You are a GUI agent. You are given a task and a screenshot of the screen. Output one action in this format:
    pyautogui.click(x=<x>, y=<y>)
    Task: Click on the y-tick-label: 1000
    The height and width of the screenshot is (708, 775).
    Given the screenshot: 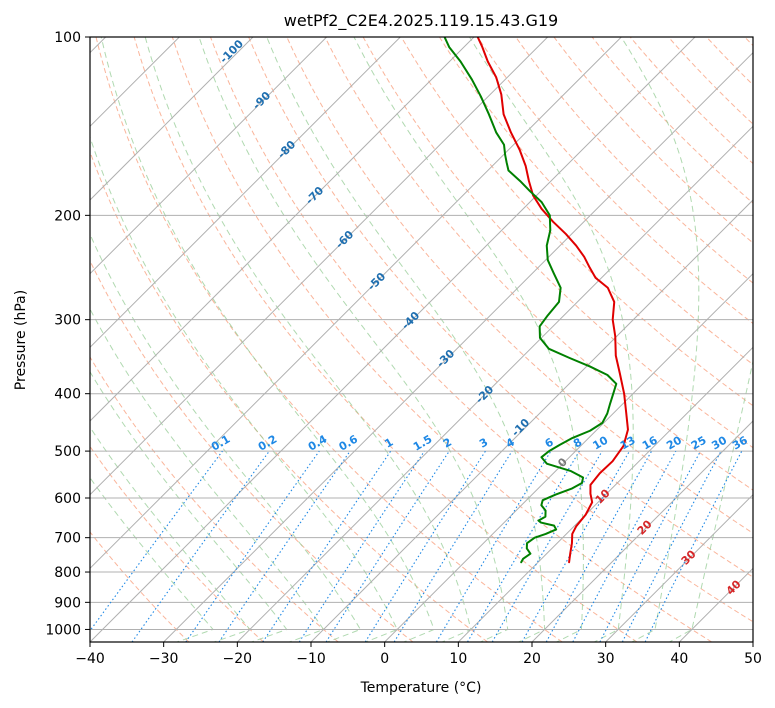 What is the action you would take?
    pyautogui.click(x=63, y=630)
    